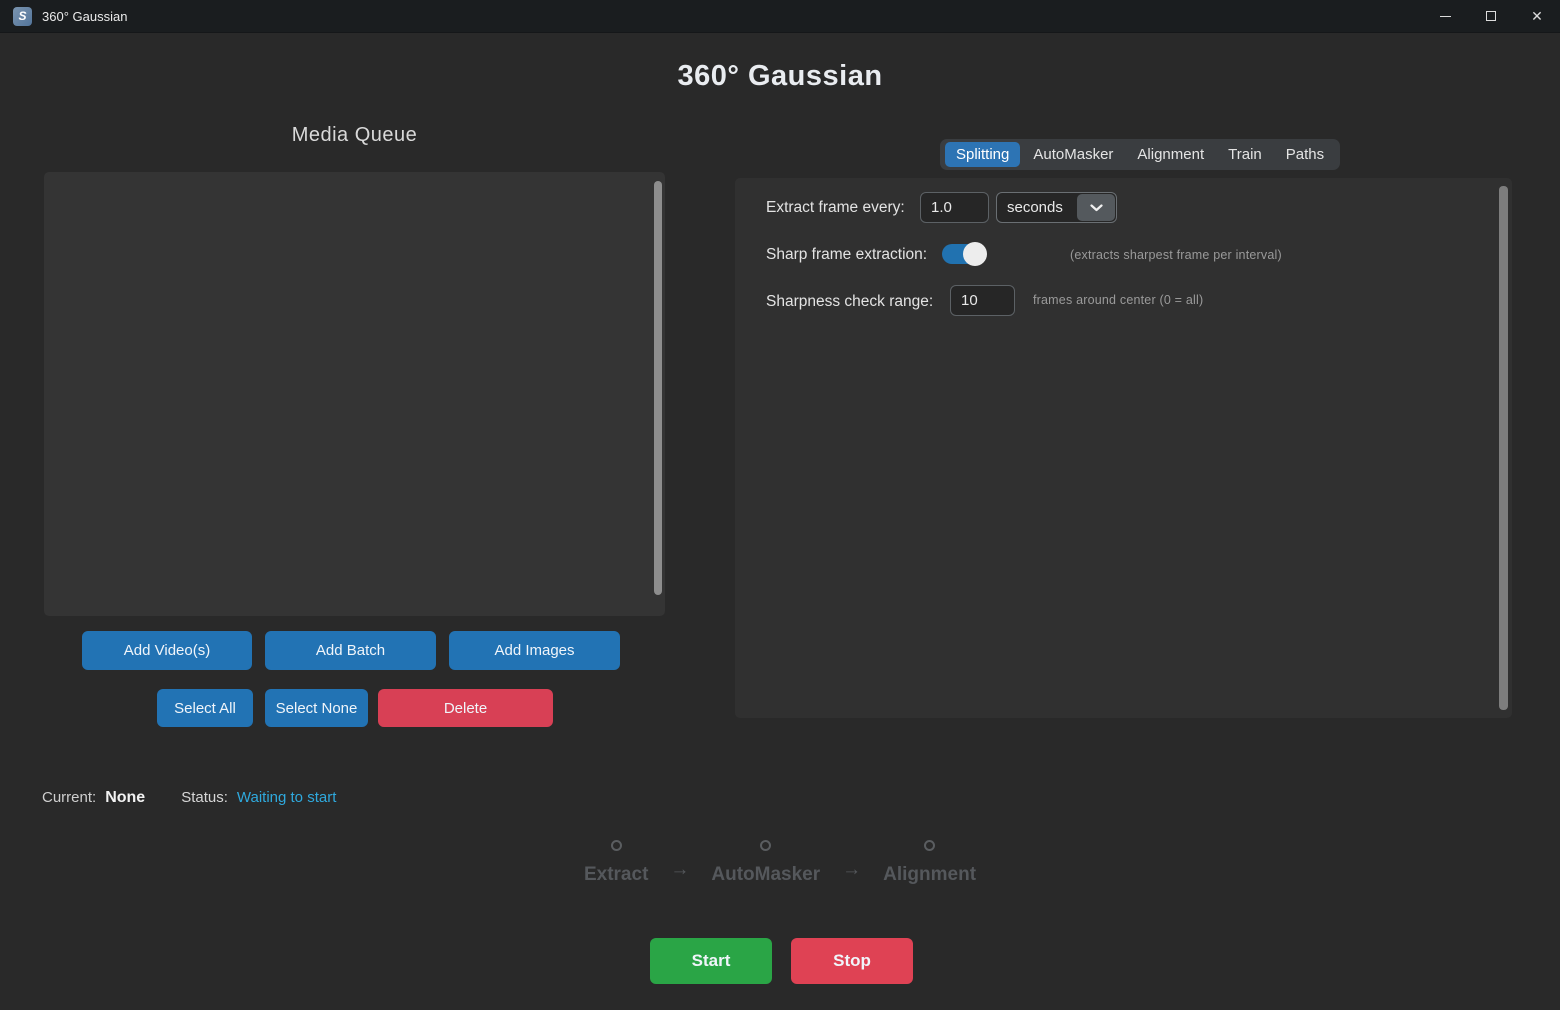 The width and height of the screenshot is (1560, 1010). Describe the element at coordinates (316, 708) in the screenshot. I see `select-none-button: Select None` at that location.